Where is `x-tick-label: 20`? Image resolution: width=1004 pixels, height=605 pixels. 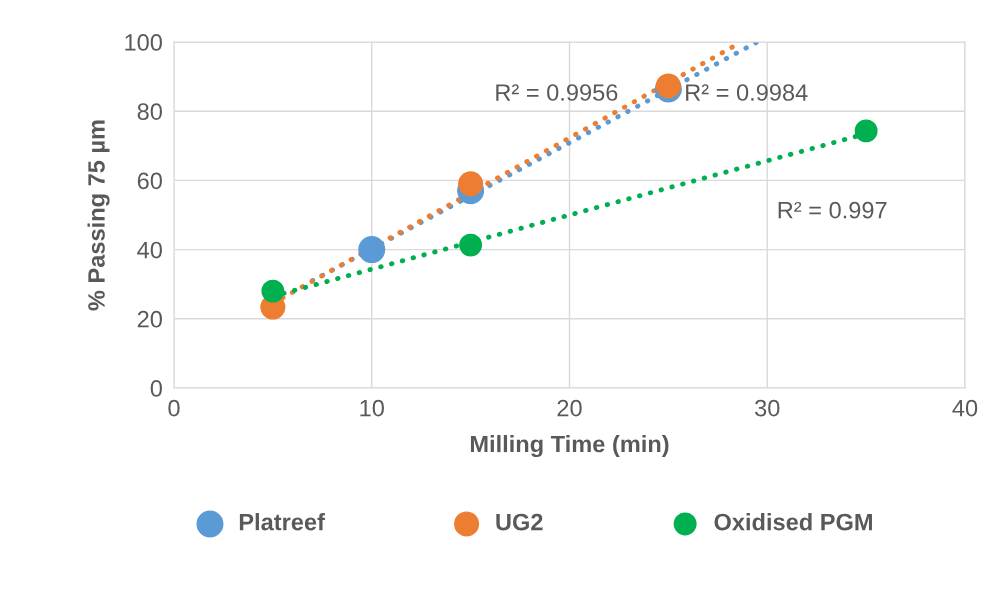
x-tick-label: 20 is located at coordinates (569, 408).